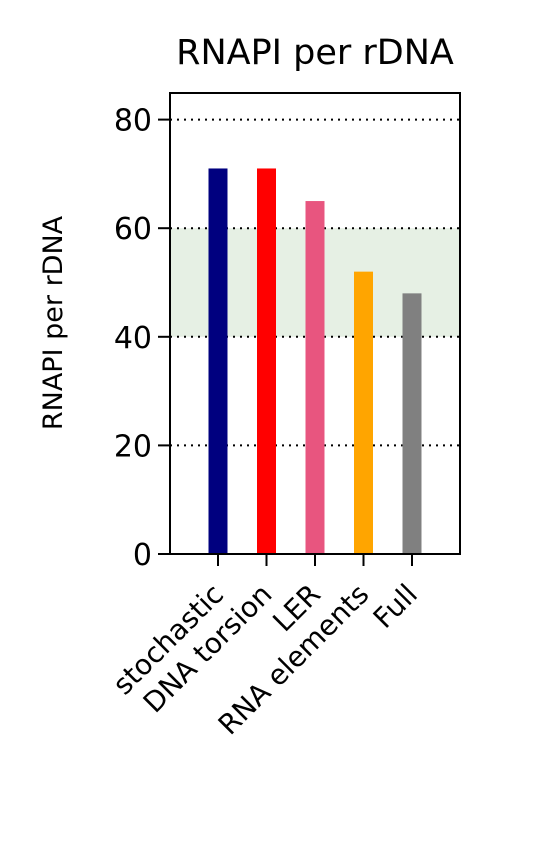 The image size is (542, 851). What do you see at coordinates (133, 229) in the screenshot?
I see `y-tick-label: 60` at bounding box center [133, 229].